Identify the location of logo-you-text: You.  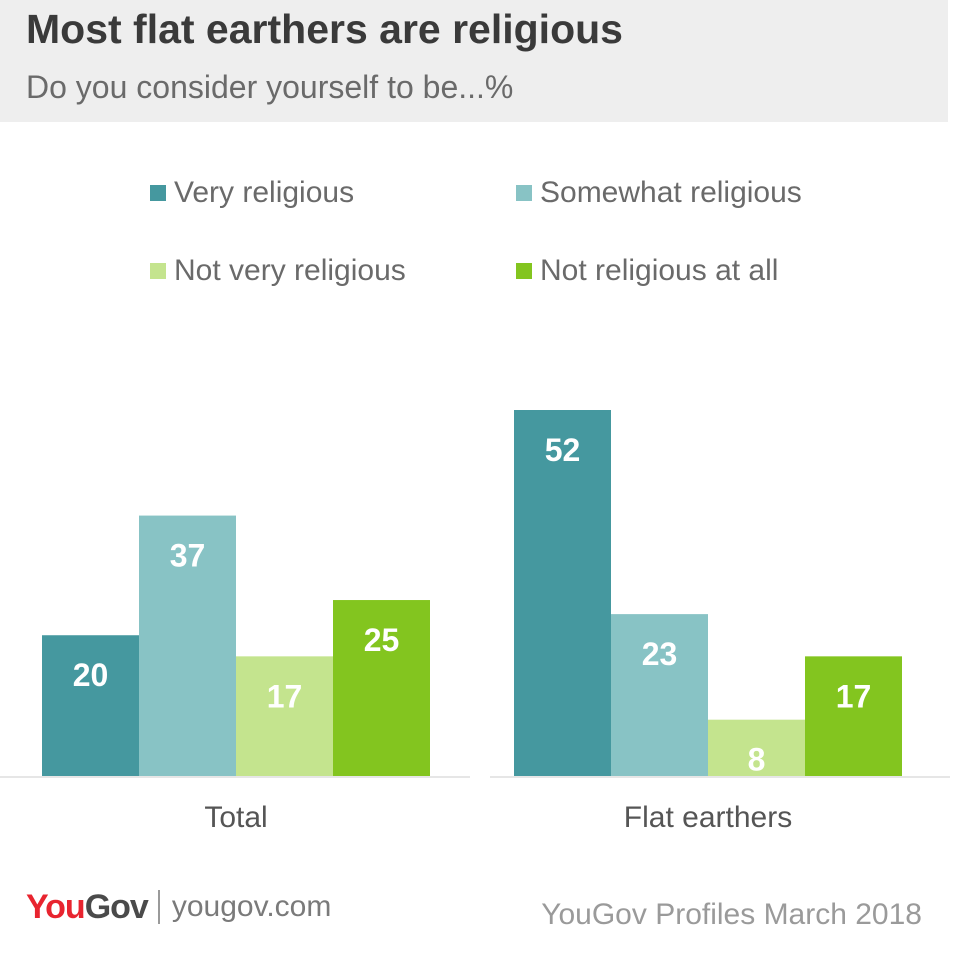
(56, 906).